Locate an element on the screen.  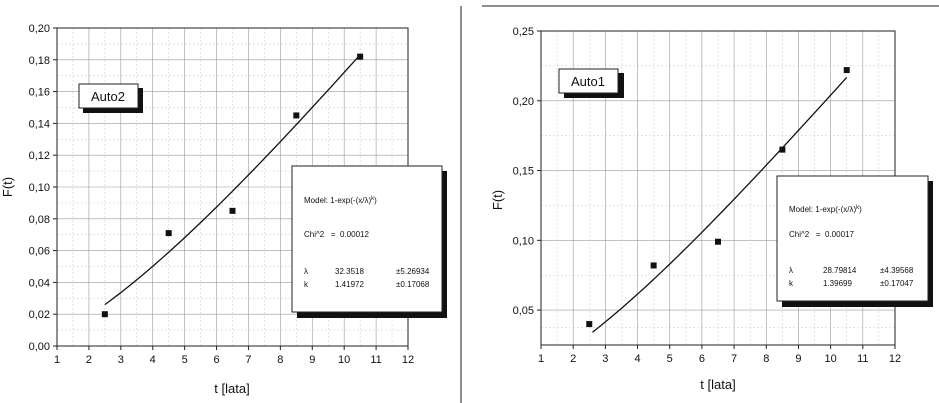
series-tag: Auto1 is located at coordinates (588, 81).